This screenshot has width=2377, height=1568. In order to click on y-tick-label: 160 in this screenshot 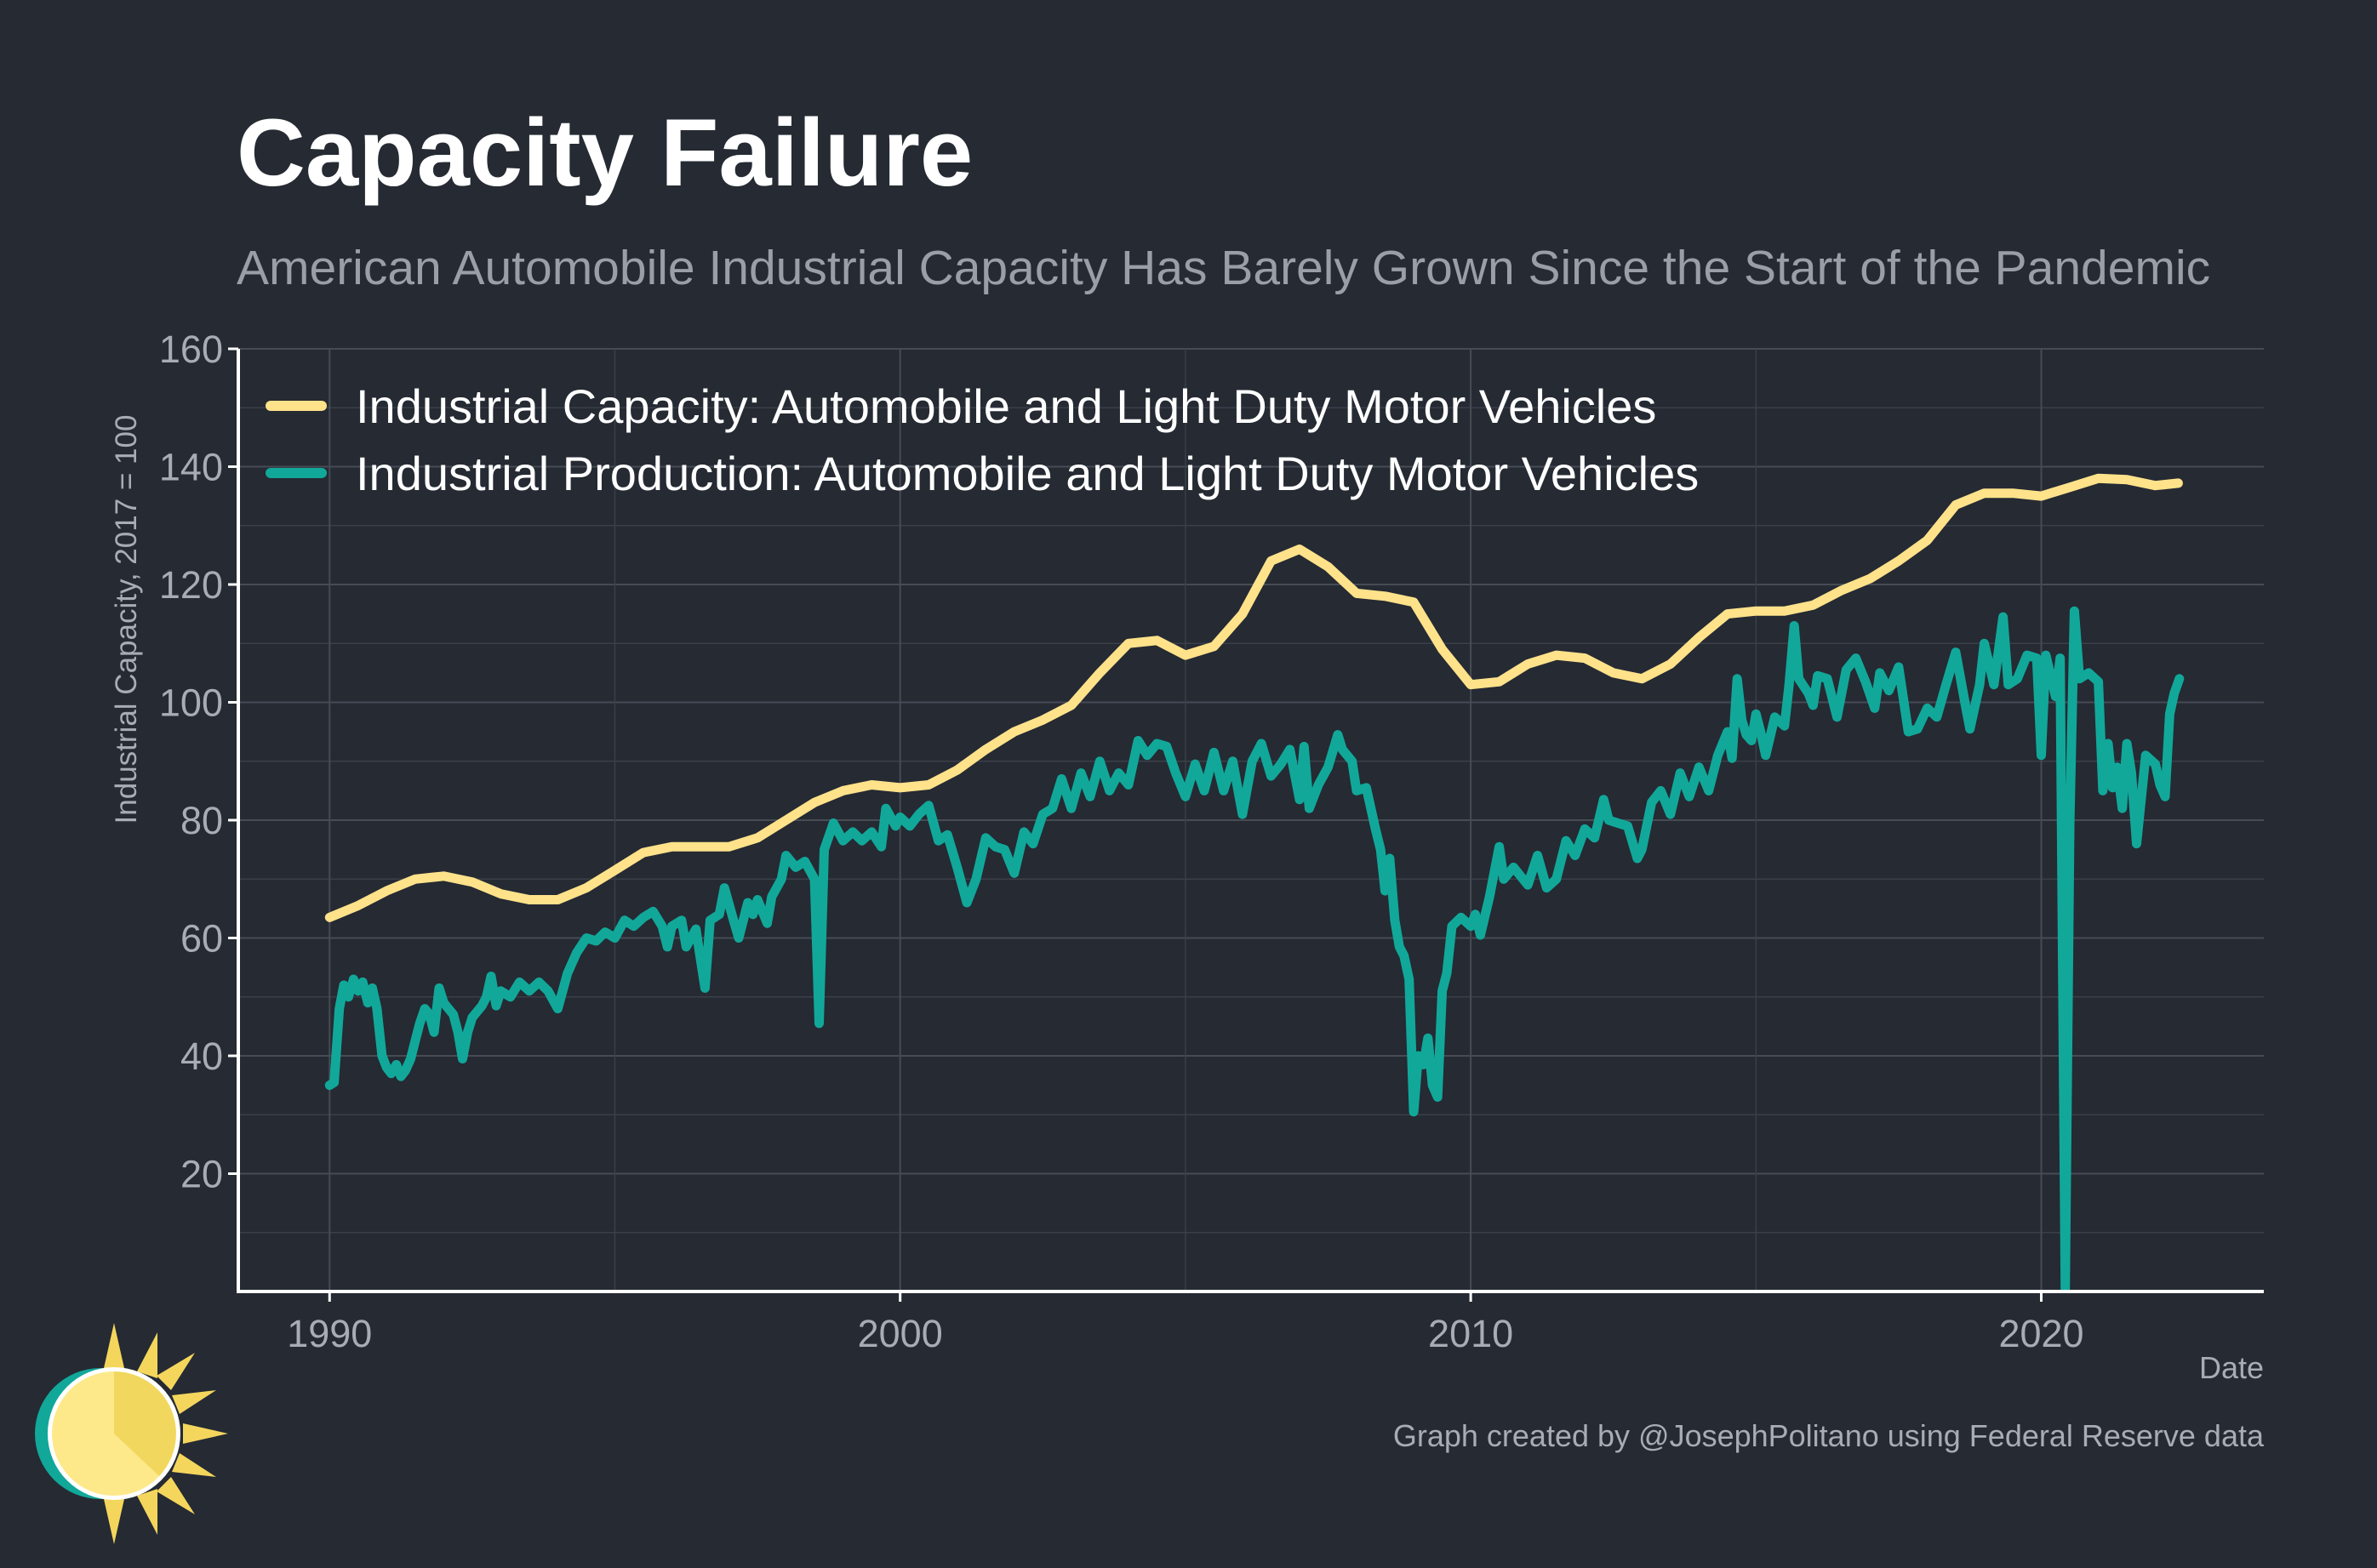, I will do `click(191, 349)`.